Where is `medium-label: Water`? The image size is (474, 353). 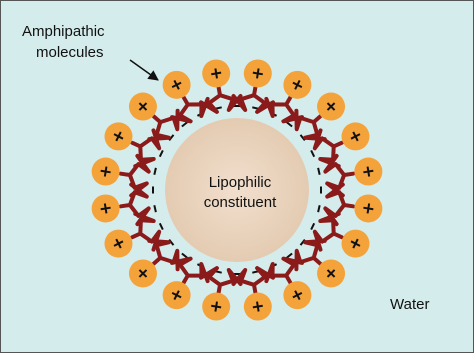
medium-label: Water is located at coordinates (409, 304).